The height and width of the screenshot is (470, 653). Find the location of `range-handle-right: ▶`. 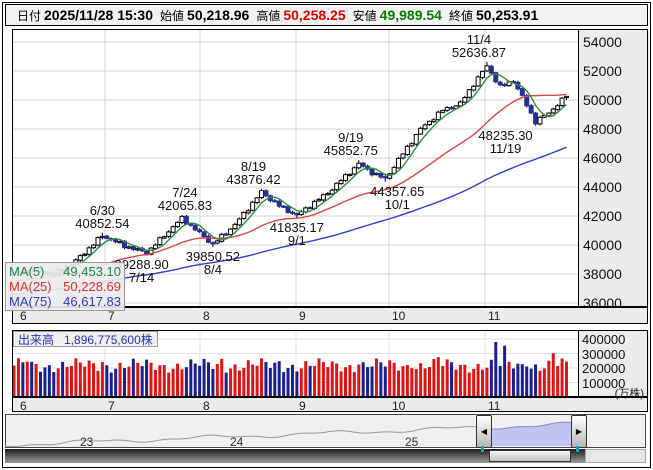

range-handle-right: ▶ is located at coordinates (579, 431).